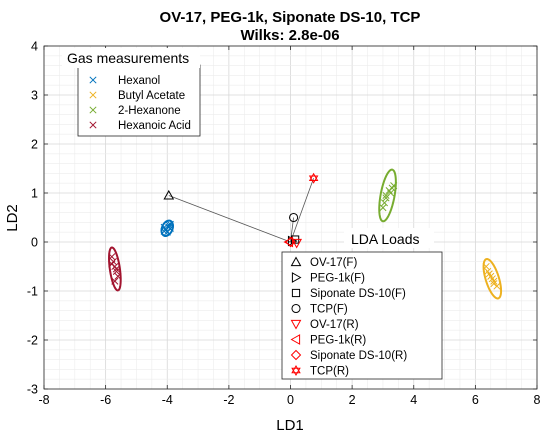 The height and width of the screenshot is (438, 550). I want to click on gas-legend-label: Hexanol, so click(139, 81).